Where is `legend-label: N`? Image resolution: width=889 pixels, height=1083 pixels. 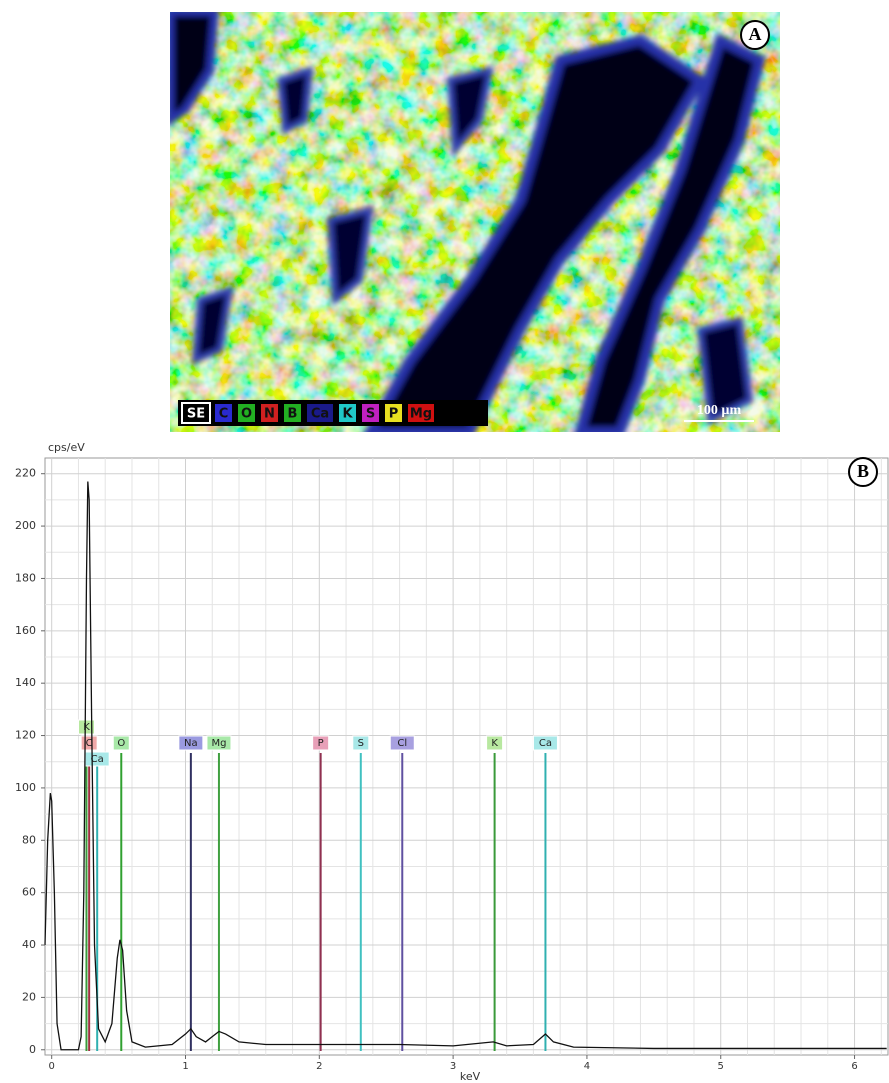 legend-label: N is located at coordinates (269, 414).